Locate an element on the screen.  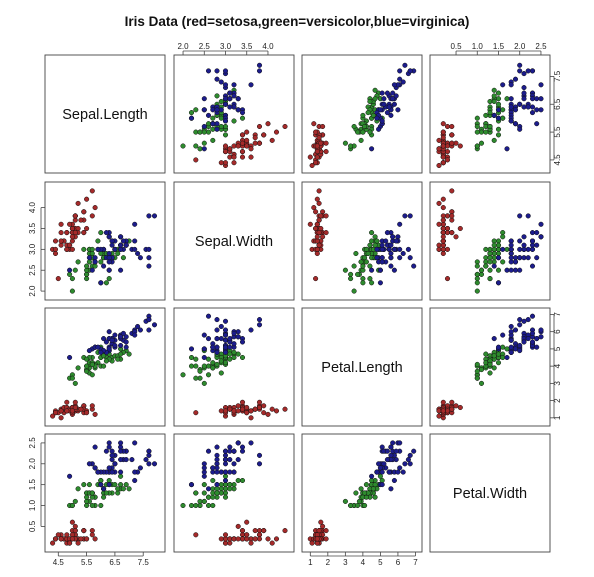
x-tick-label: 3.0 is located at coordinates (226, 46).